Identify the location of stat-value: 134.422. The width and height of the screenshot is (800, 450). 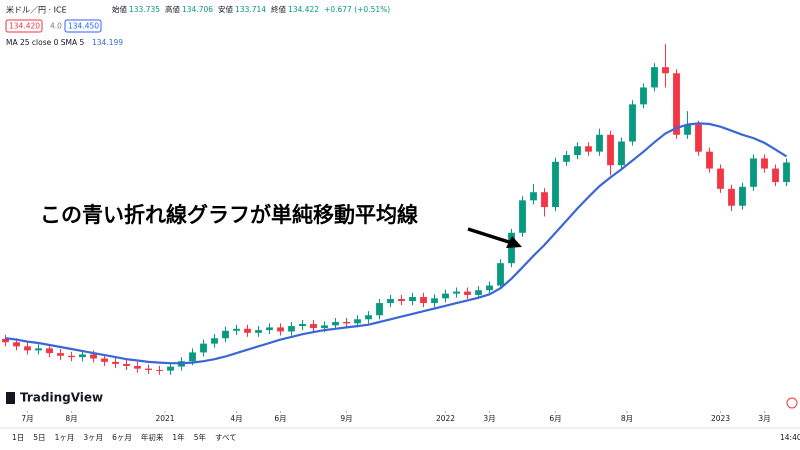
(303, 9).